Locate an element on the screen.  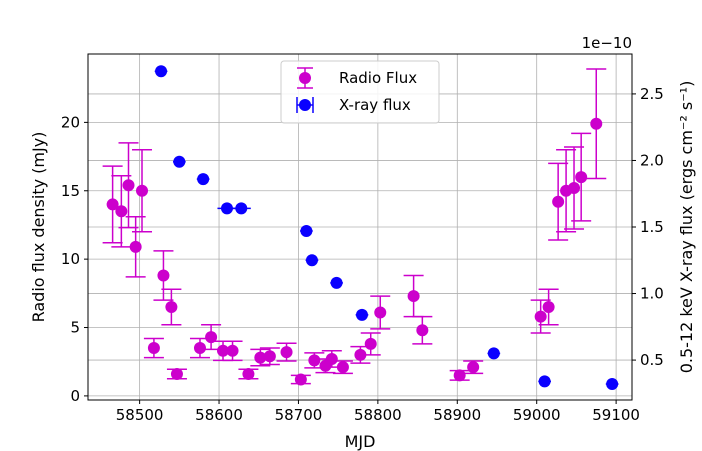
y2-offset-label: 1e−10 is located at coordinates (607, 43).